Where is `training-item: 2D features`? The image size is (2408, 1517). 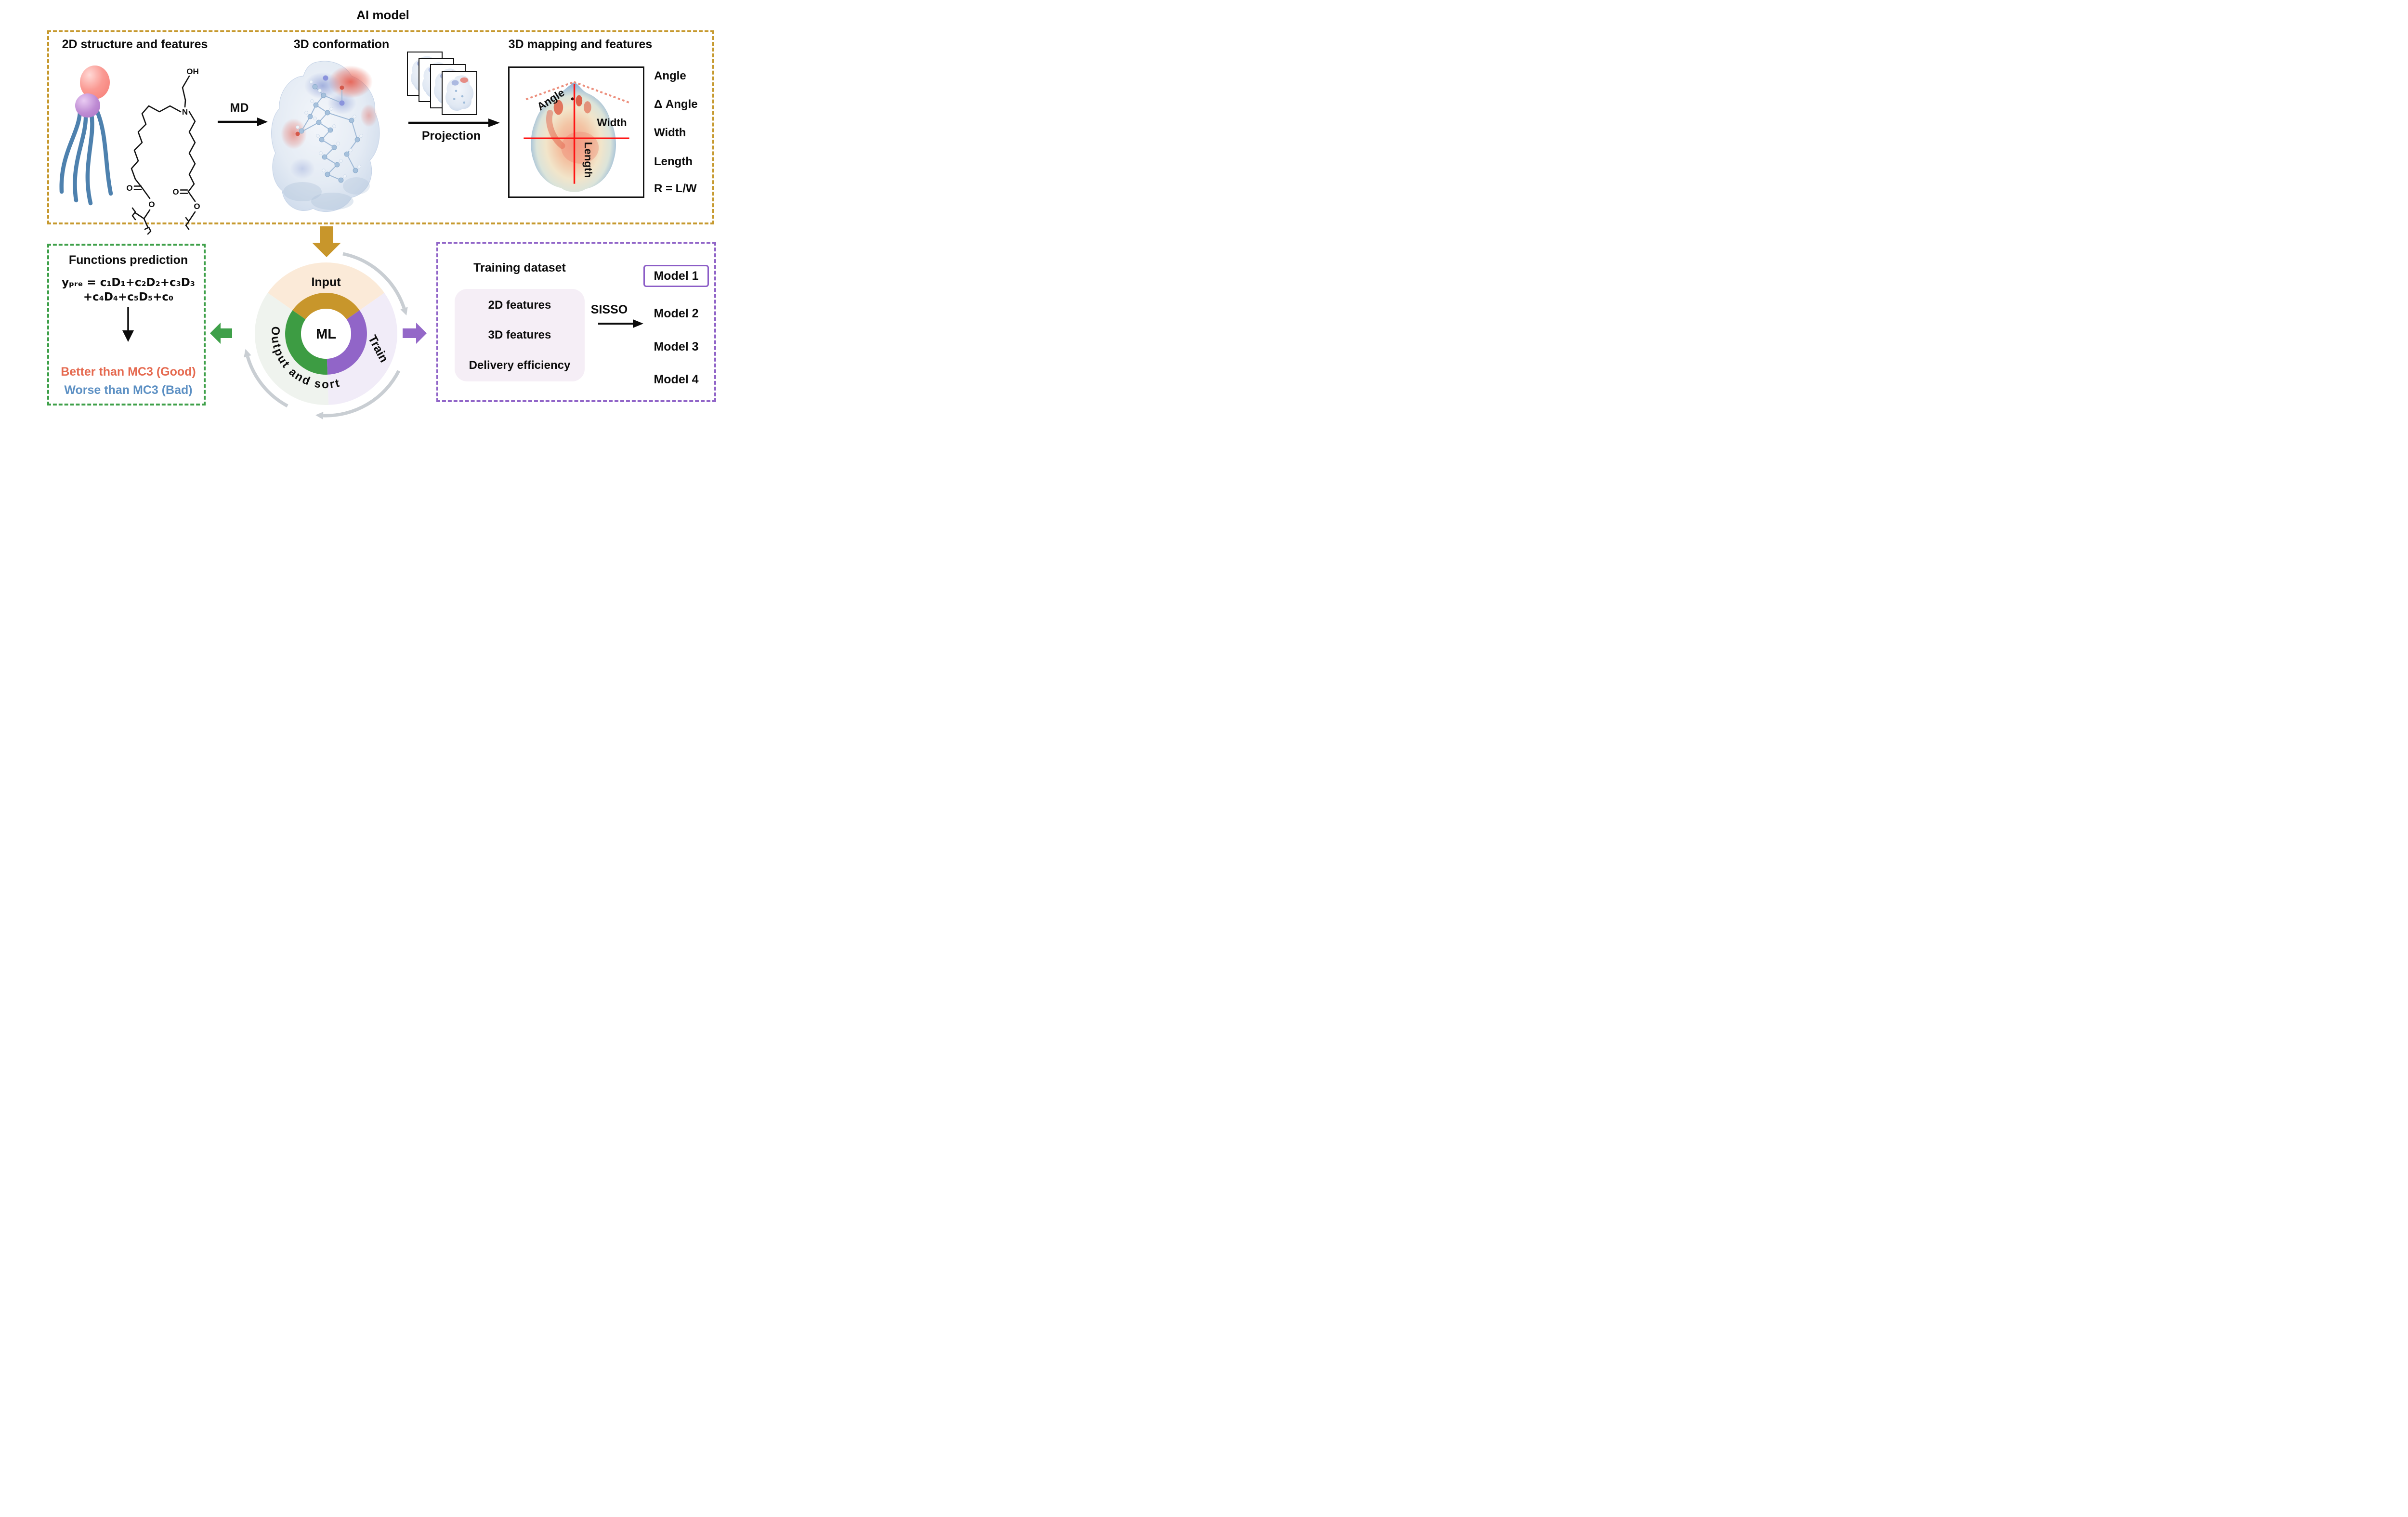
training-item: 2D features is located at coordinates (519, 305).